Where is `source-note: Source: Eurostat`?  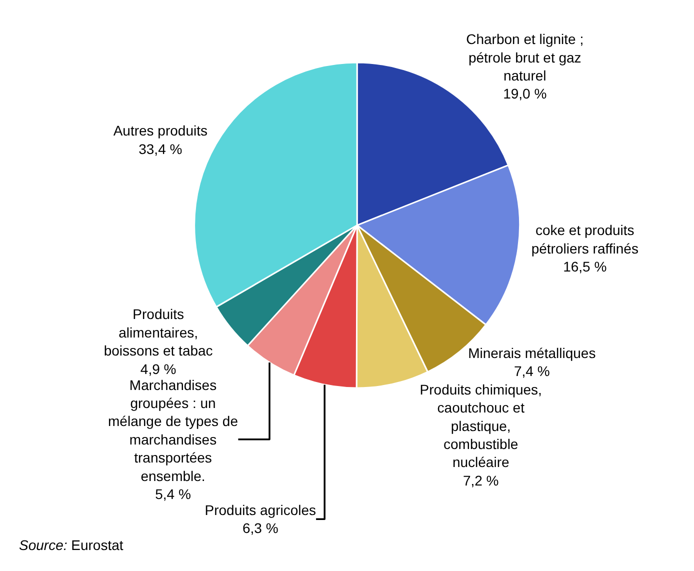 source-note: Source: Eurostat is located at coordinates (71, 545).